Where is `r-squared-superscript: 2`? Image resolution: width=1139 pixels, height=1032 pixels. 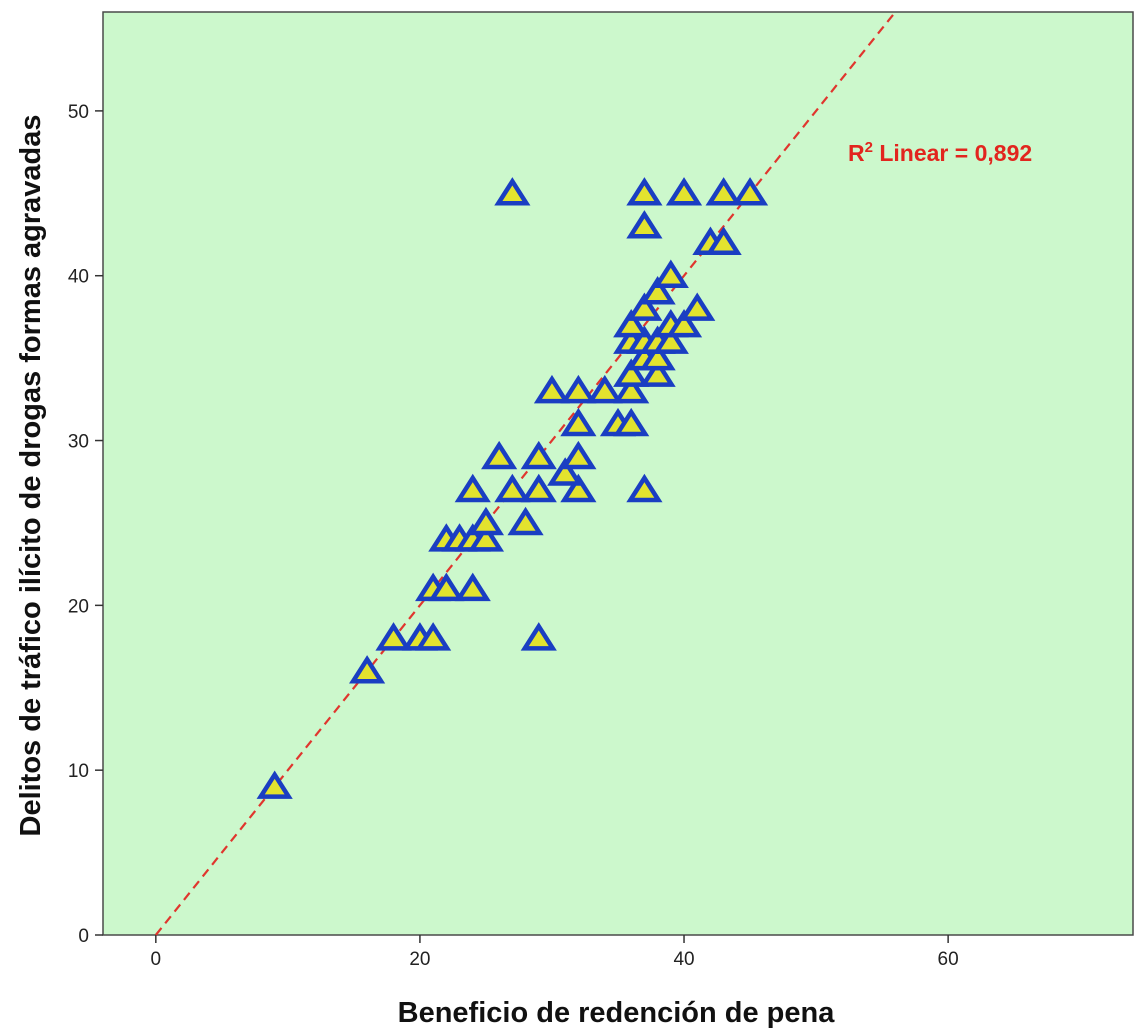 r-squared-superscript: 2 is located at coordinates (869, 147).